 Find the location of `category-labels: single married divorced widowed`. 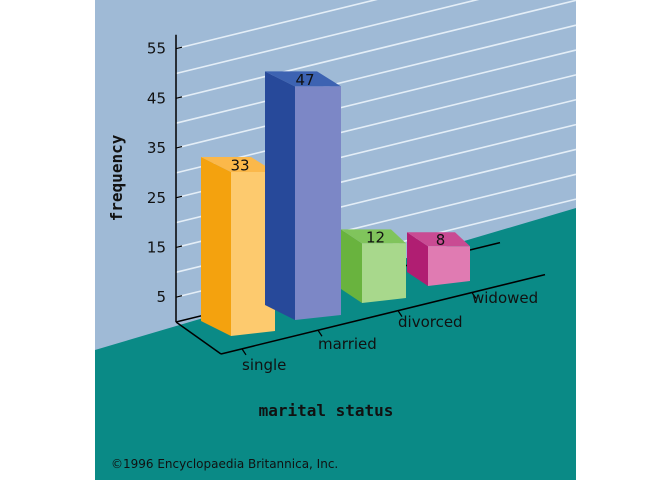

category-labels: single married divorced widowed is located at coordinates (390, 331).